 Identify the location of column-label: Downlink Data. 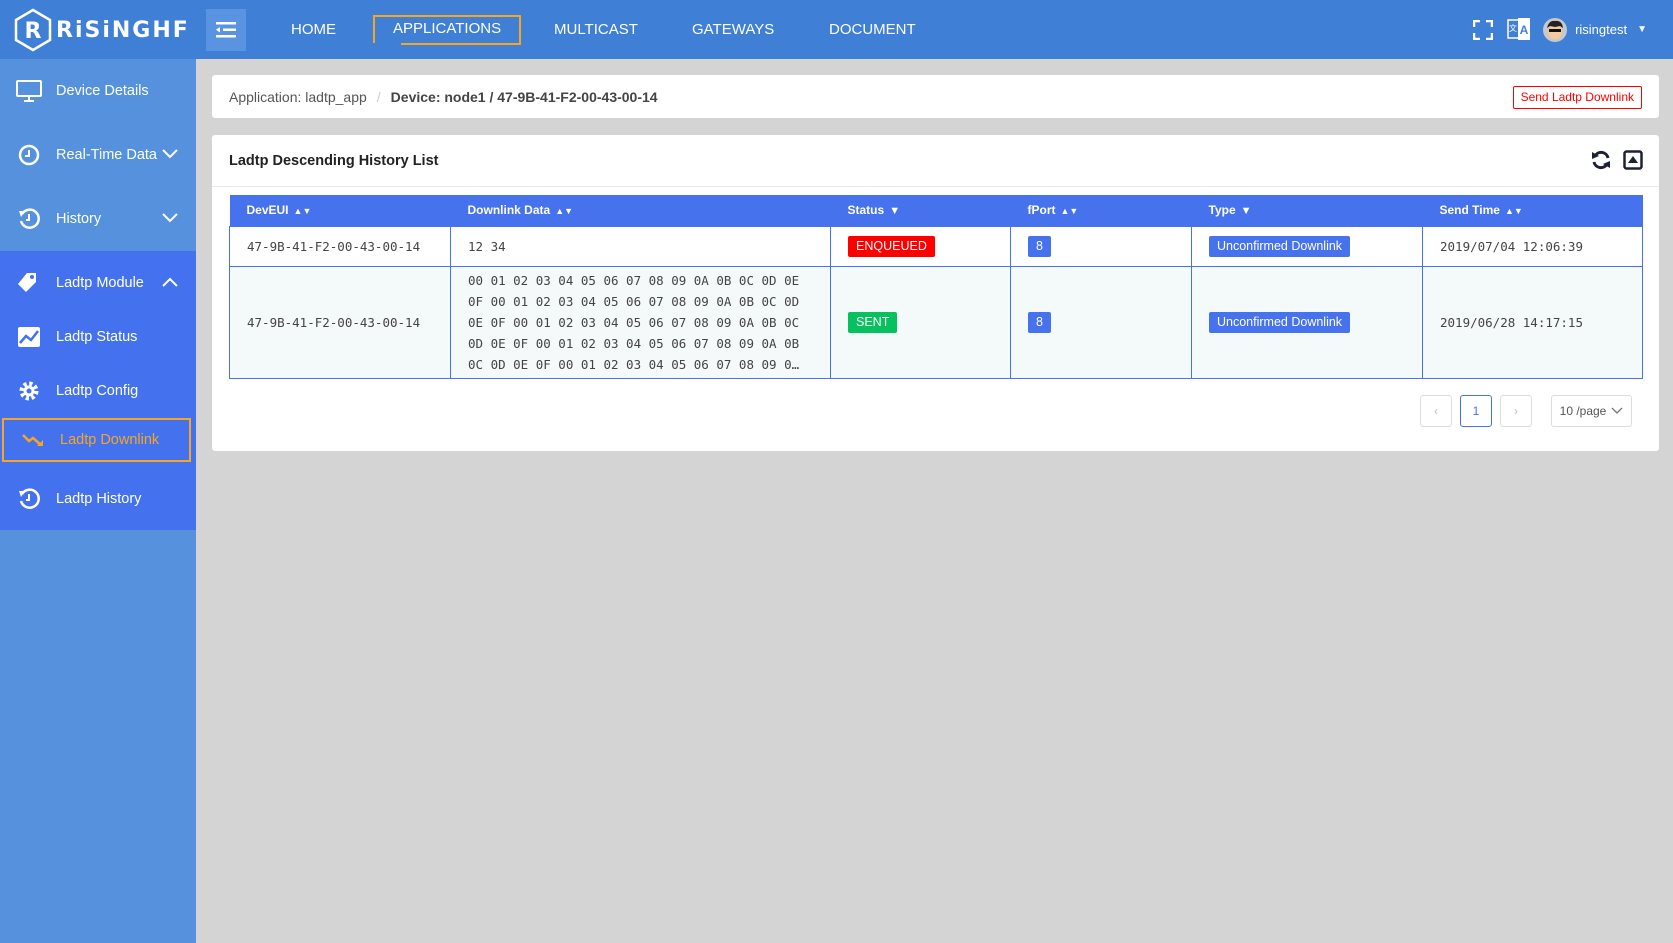
(509, 210).